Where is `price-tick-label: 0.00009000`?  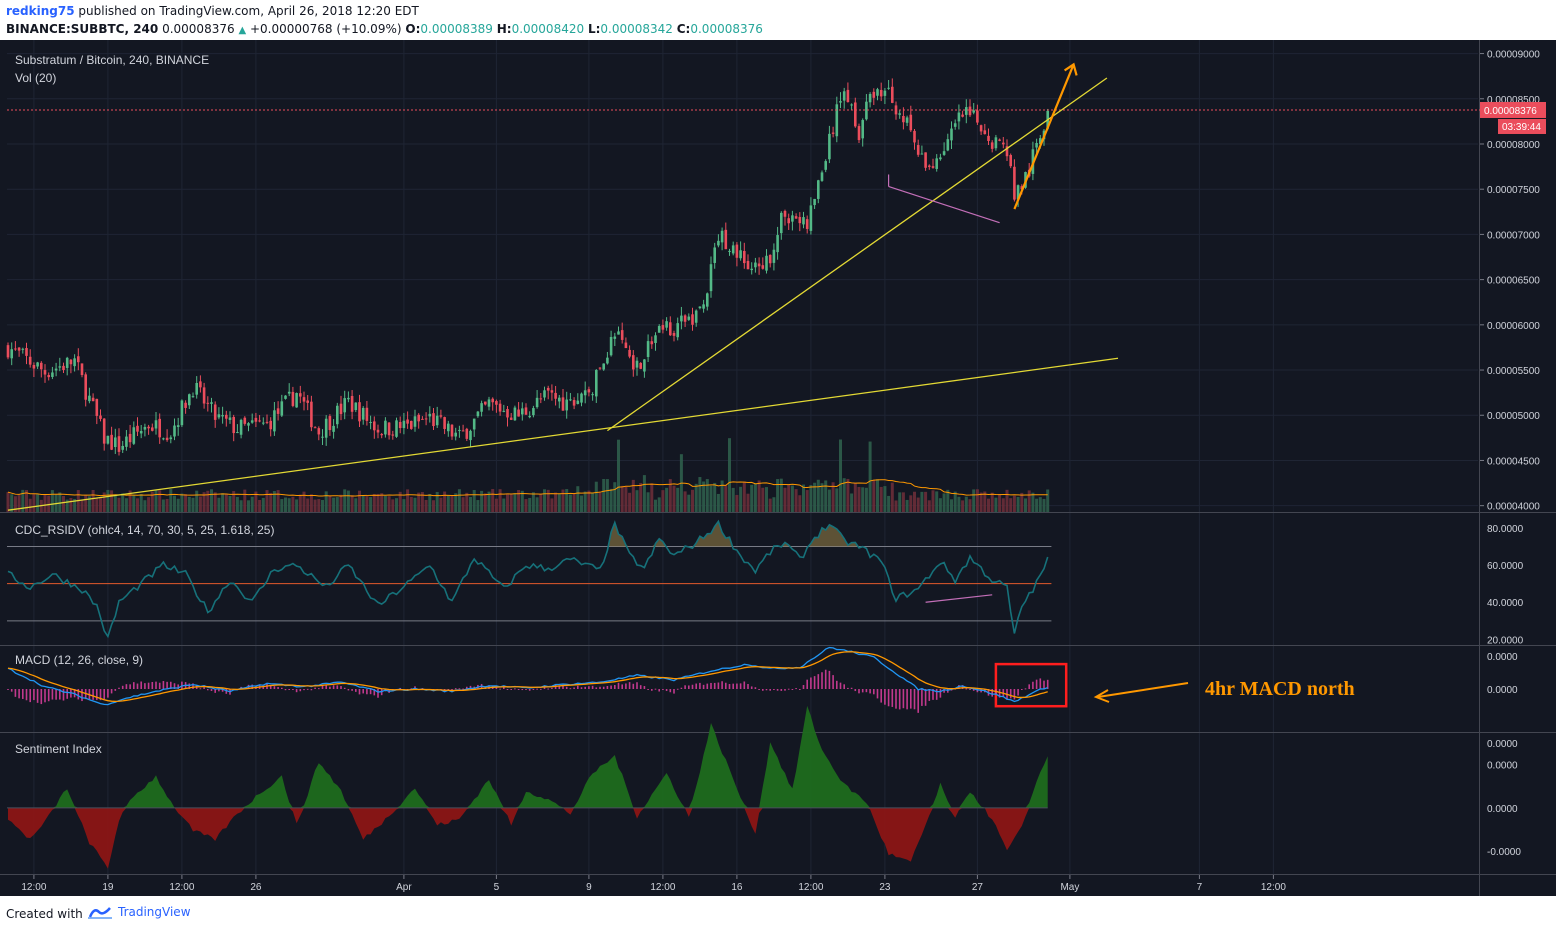 price-tick-label: 0.00009000 is located at coordinates (1513, 55).